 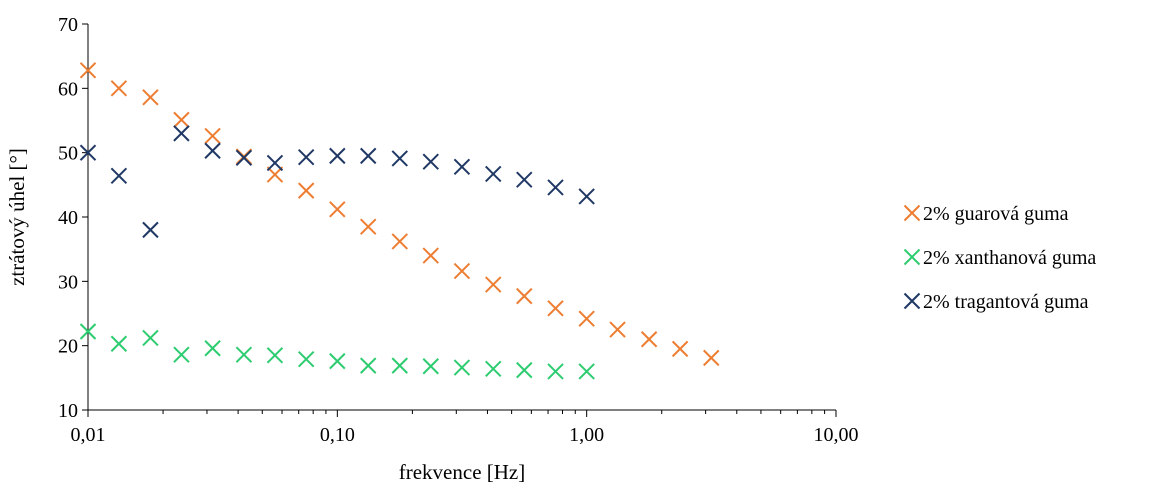 What do you see at coordinates (586, 435) in the screenshot?
I see `x-tick-label: 1,00` at bounding box center [586, 435].